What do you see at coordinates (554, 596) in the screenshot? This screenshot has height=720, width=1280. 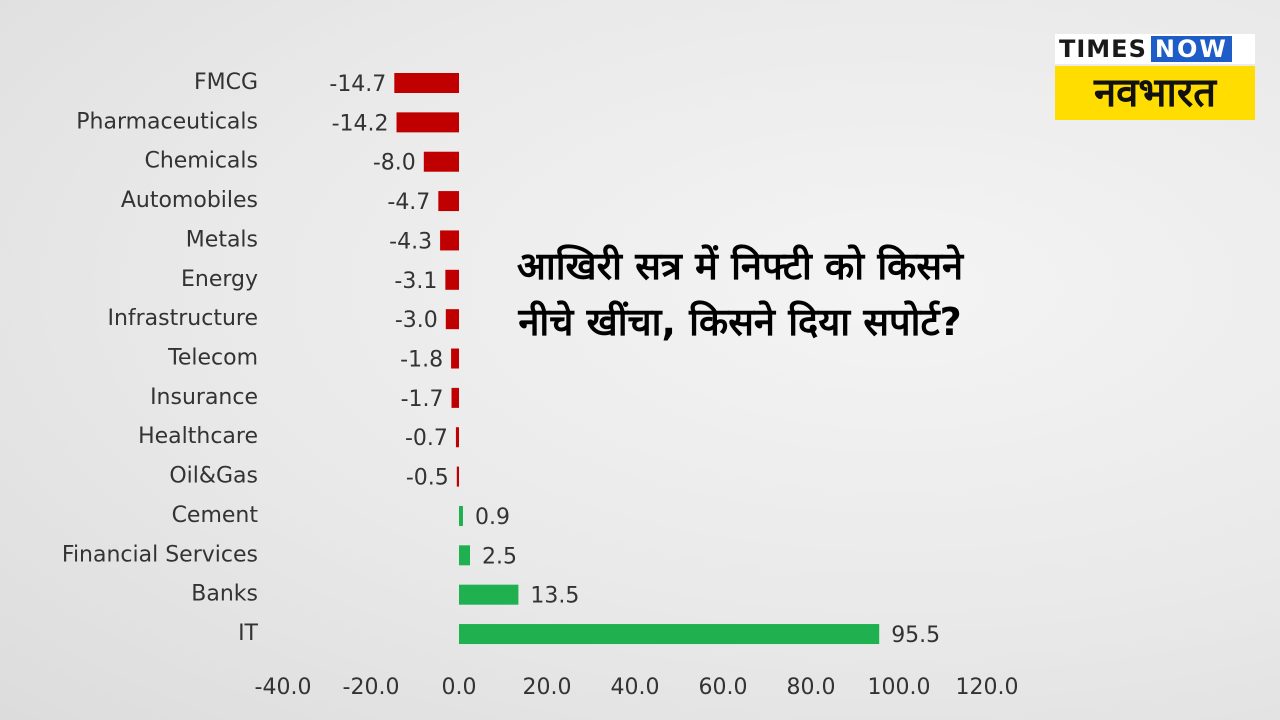 I see `value-label: 13.5` at bounding box center [554, 596].